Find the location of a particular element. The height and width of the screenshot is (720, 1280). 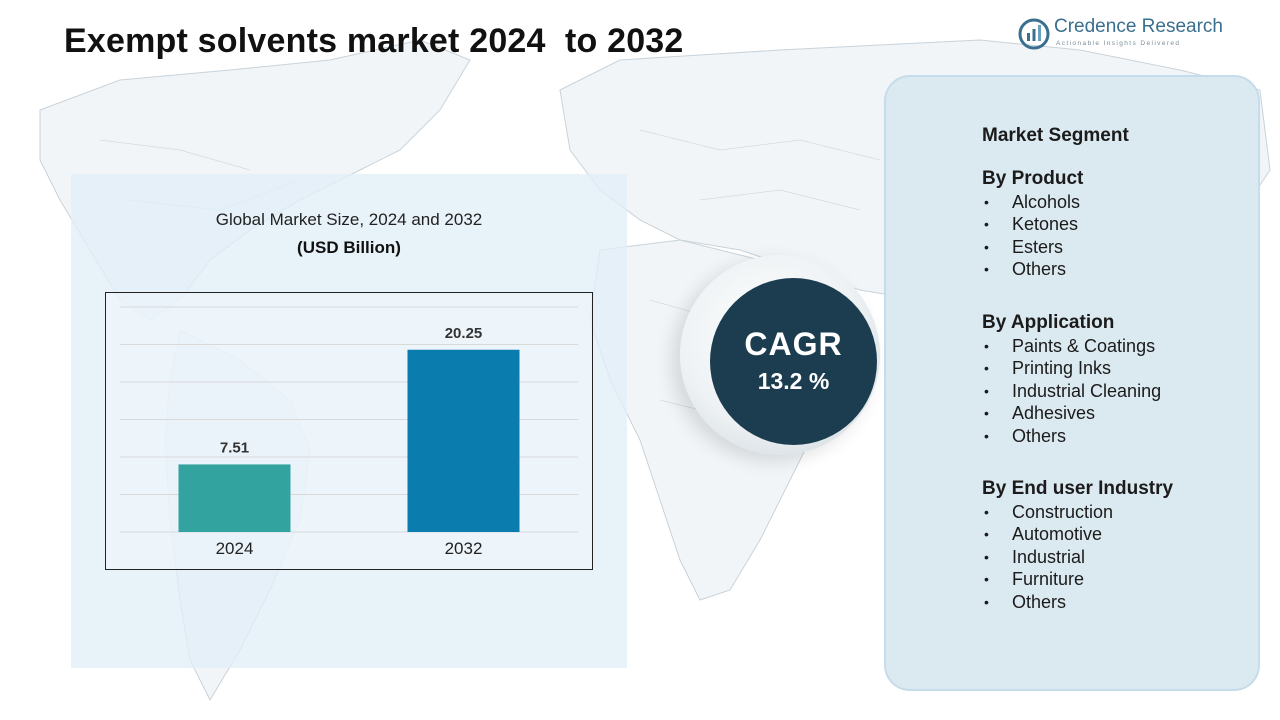

list-item: • Furniture is located at coordinates (1047, 579).